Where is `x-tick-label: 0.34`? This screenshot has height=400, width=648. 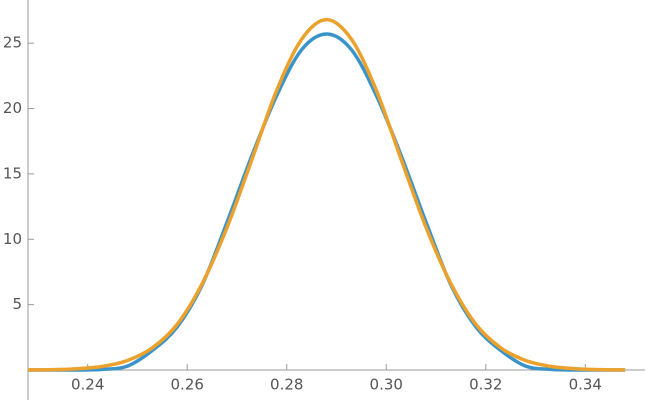 x-tick-label: 0.34 is located at coordinates (585, 385).